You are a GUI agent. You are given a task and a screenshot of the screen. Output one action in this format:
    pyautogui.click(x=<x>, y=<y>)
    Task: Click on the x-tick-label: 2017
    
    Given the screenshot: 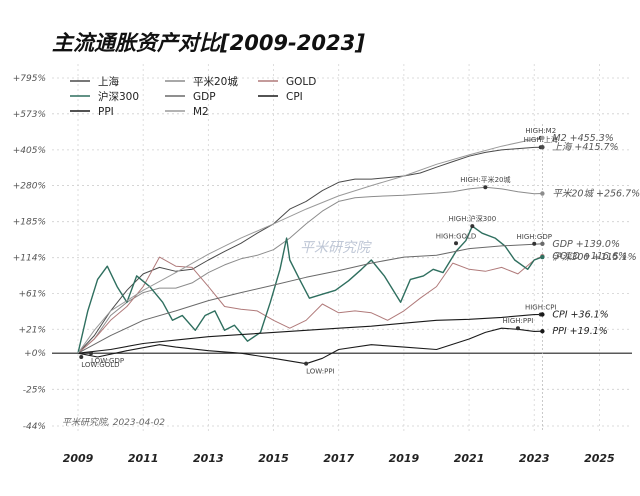 What is the action you would take?
    pyautogui.click(x=338, y=458)
    